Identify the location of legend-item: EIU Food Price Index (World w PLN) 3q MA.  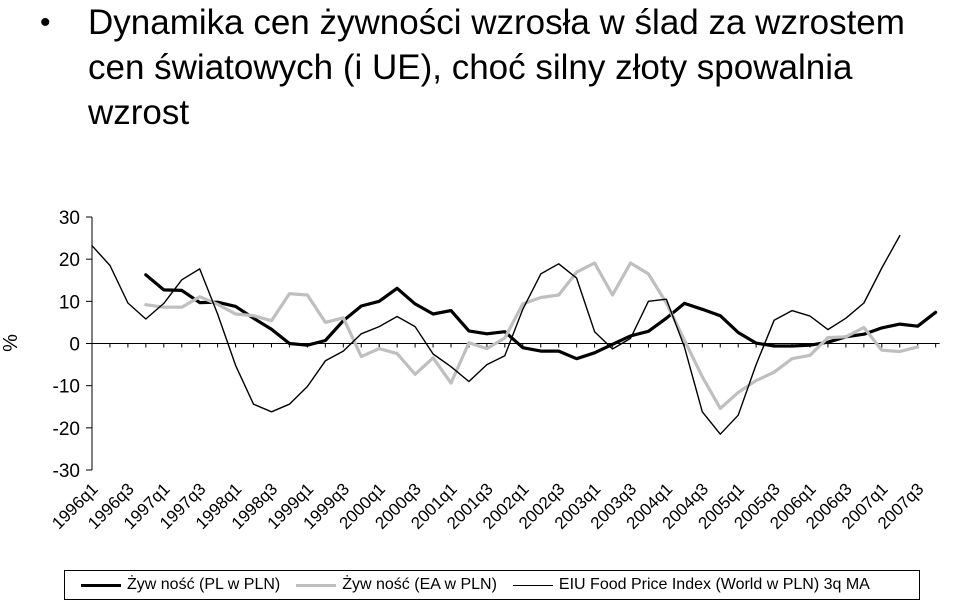
(691, 585).